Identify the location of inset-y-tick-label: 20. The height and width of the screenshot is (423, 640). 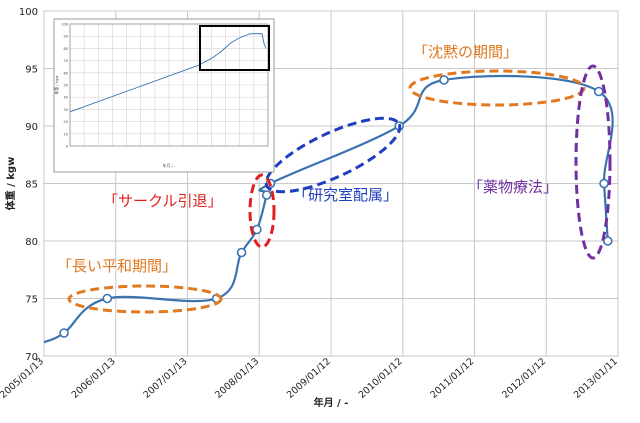
(66, 122).